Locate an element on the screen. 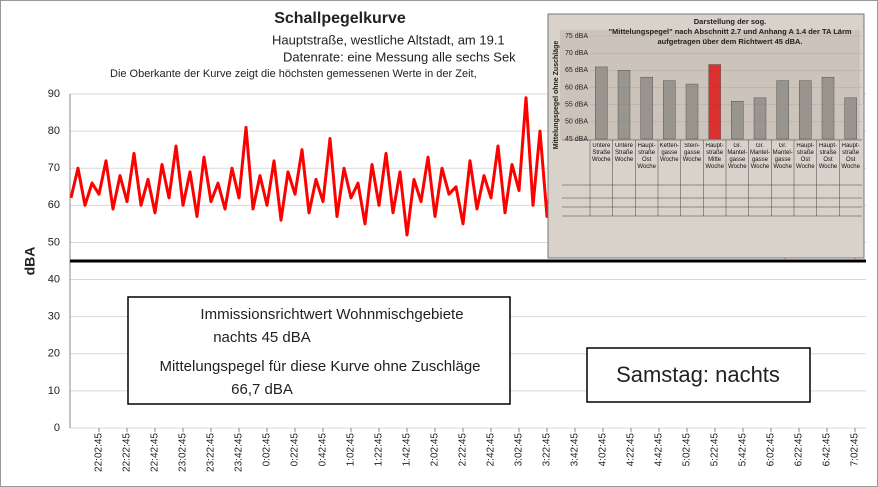 The width and height of the screenshot is (878, 487). x-tick-label: 0:02:45 is located at coordinates (267, 450).